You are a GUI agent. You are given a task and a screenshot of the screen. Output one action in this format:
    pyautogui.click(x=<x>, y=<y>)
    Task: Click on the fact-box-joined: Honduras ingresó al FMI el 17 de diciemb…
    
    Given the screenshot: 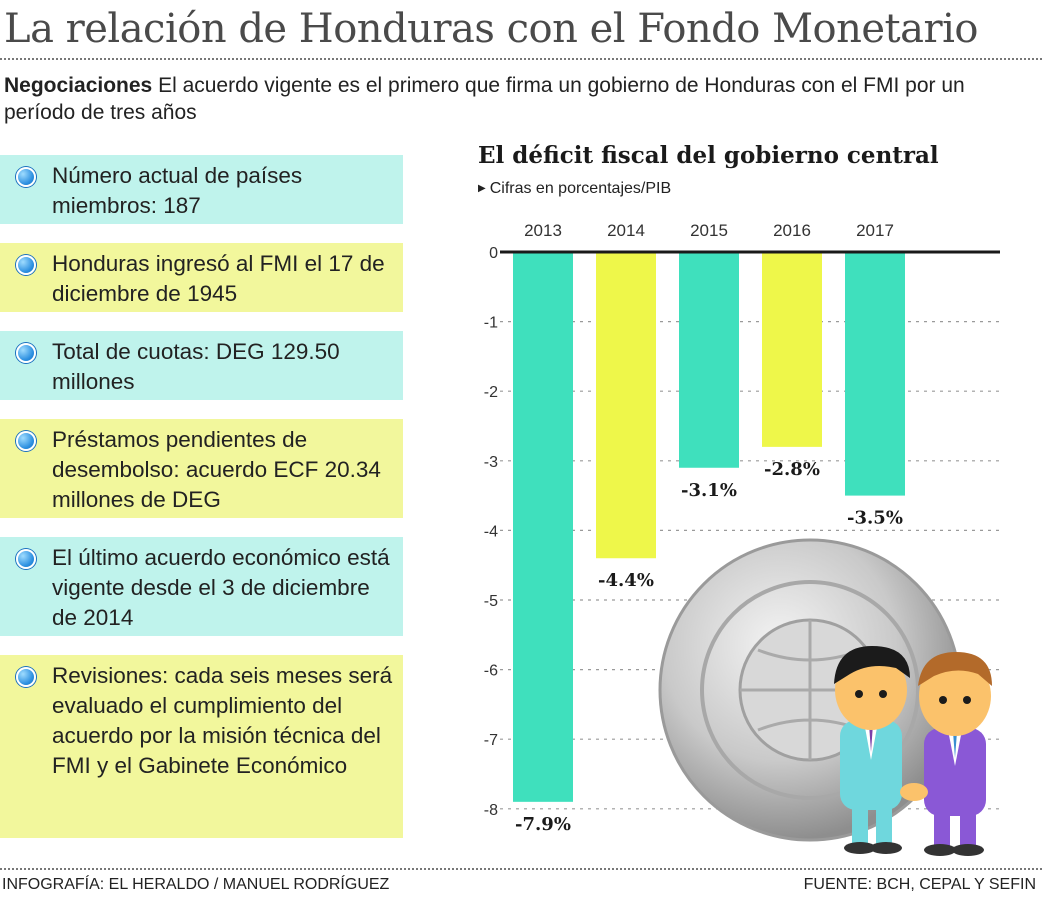 What is the action you would take?
    pyautogui.click(x=201, y=277)
    